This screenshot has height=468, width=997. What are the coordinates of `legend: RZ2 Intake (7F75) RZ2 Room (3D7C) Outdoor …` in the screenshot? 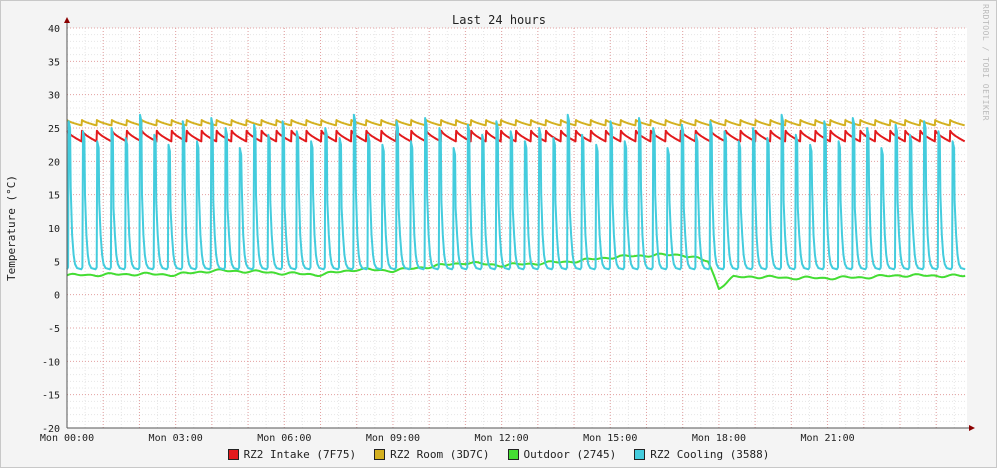 It's located at (498, 454).